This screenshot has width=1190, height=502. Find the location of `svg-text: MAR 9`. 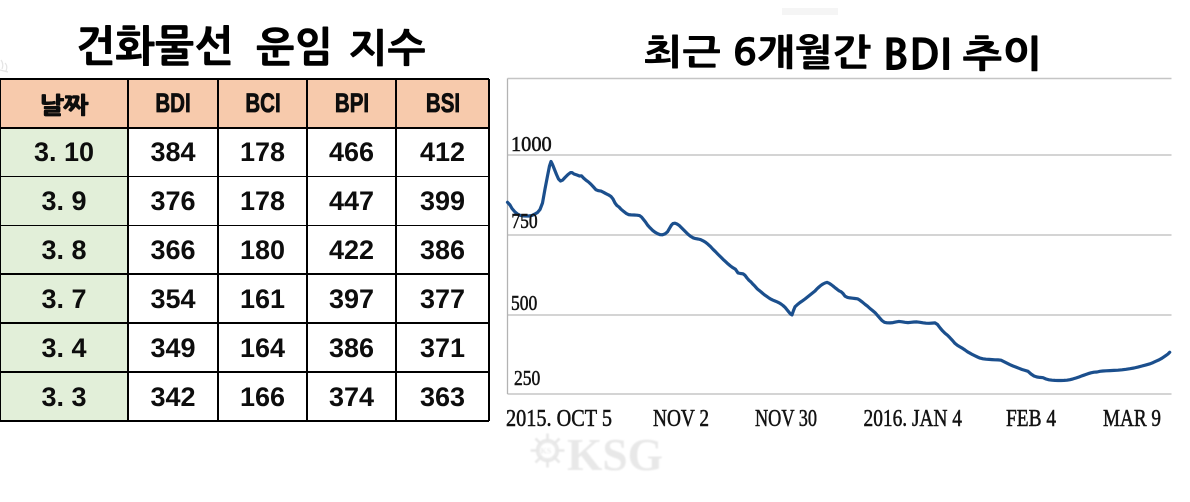

svg-text: MAR 9 is located at coordinates (1132, 418).